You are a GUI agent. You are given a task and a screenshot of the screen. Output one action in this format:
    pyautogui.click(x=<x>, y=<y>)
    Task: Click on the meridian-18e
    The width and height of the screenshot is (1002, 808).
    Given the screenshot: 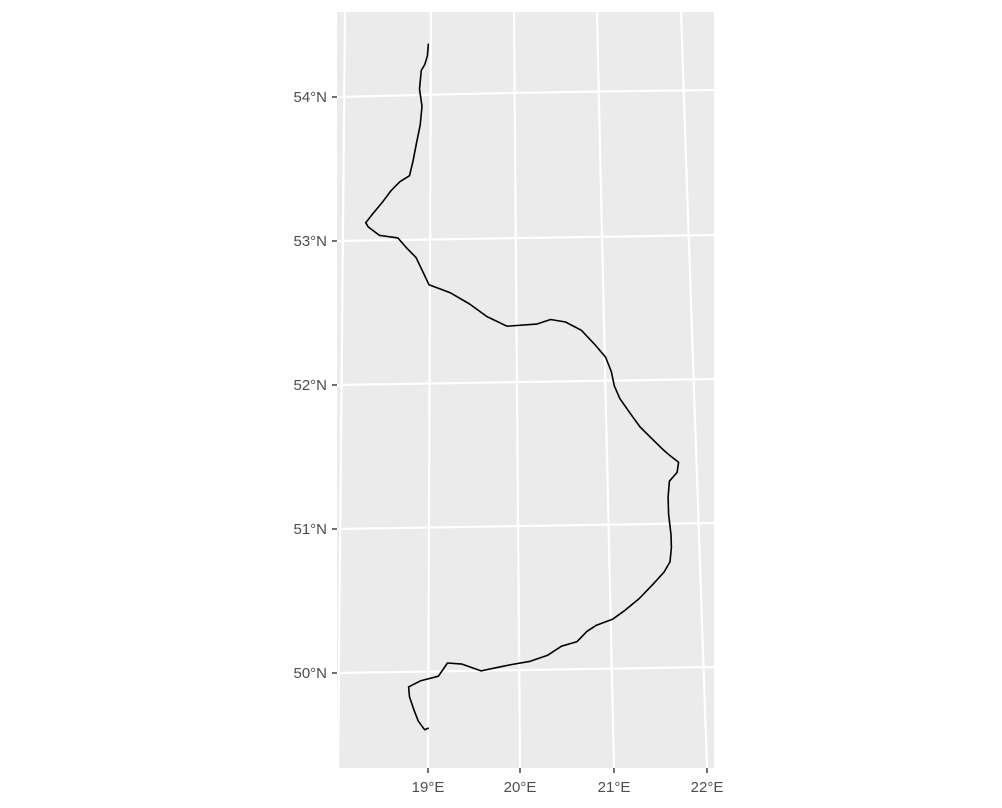 What is the action you would take?
    pyautogui.click(x=341, y=390)
    